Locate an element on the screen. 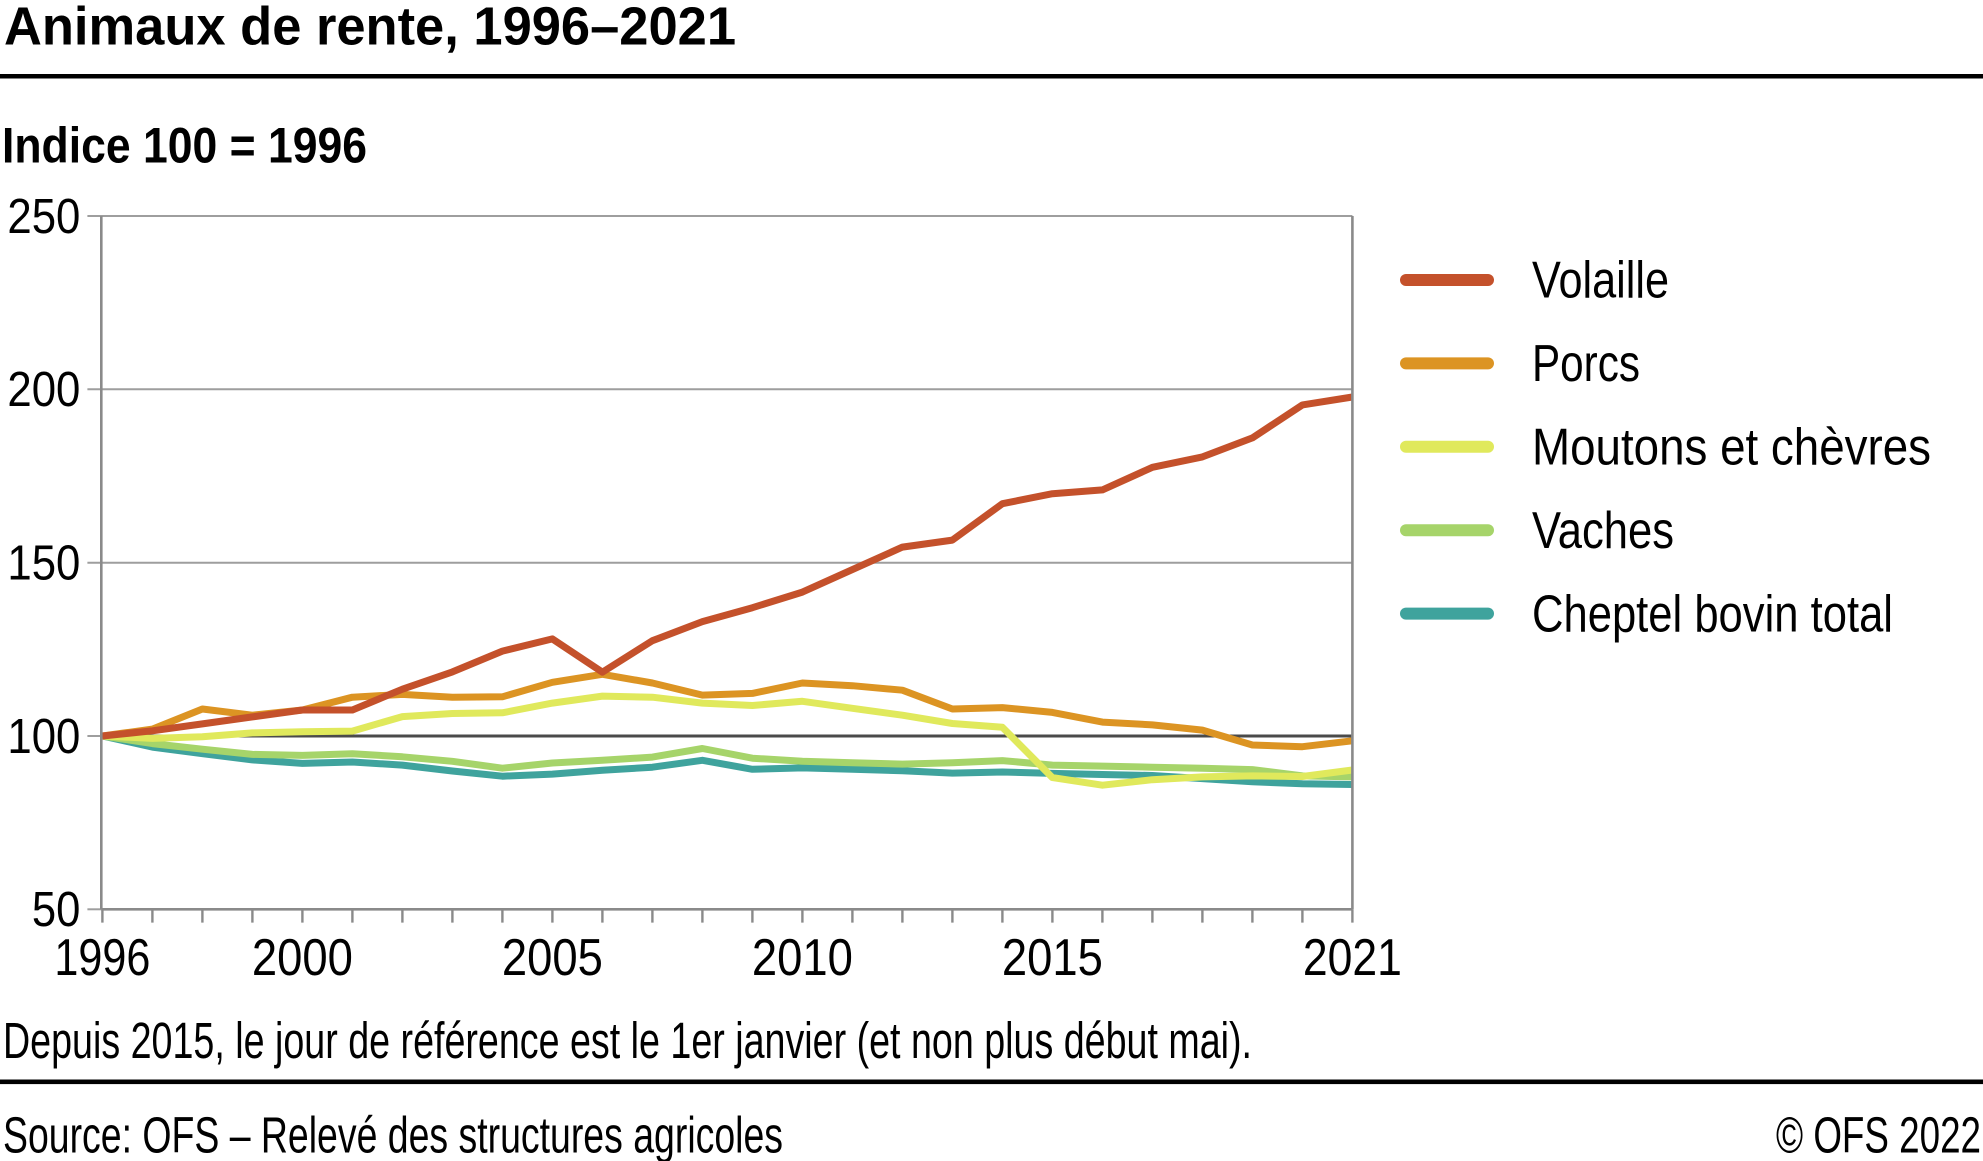 The image size is (1983, 1161). svg-text: Animaux de rente, 1996–2021 is located at coordinates (370, 28).